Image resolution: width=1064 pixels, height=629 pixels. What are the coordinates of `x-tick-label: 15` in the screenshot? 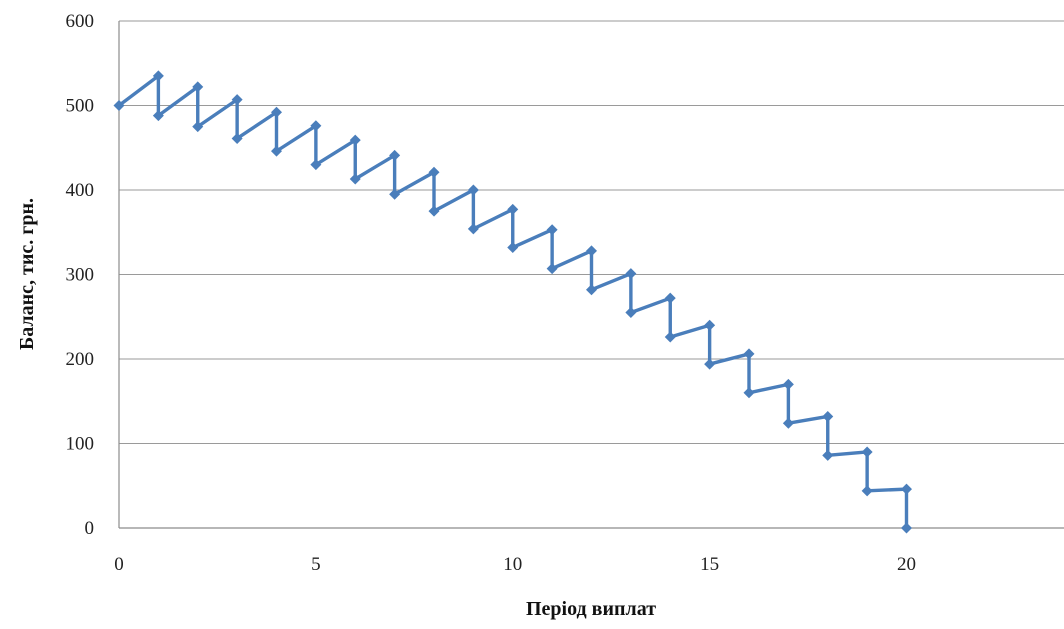 It's located at (709, 564).